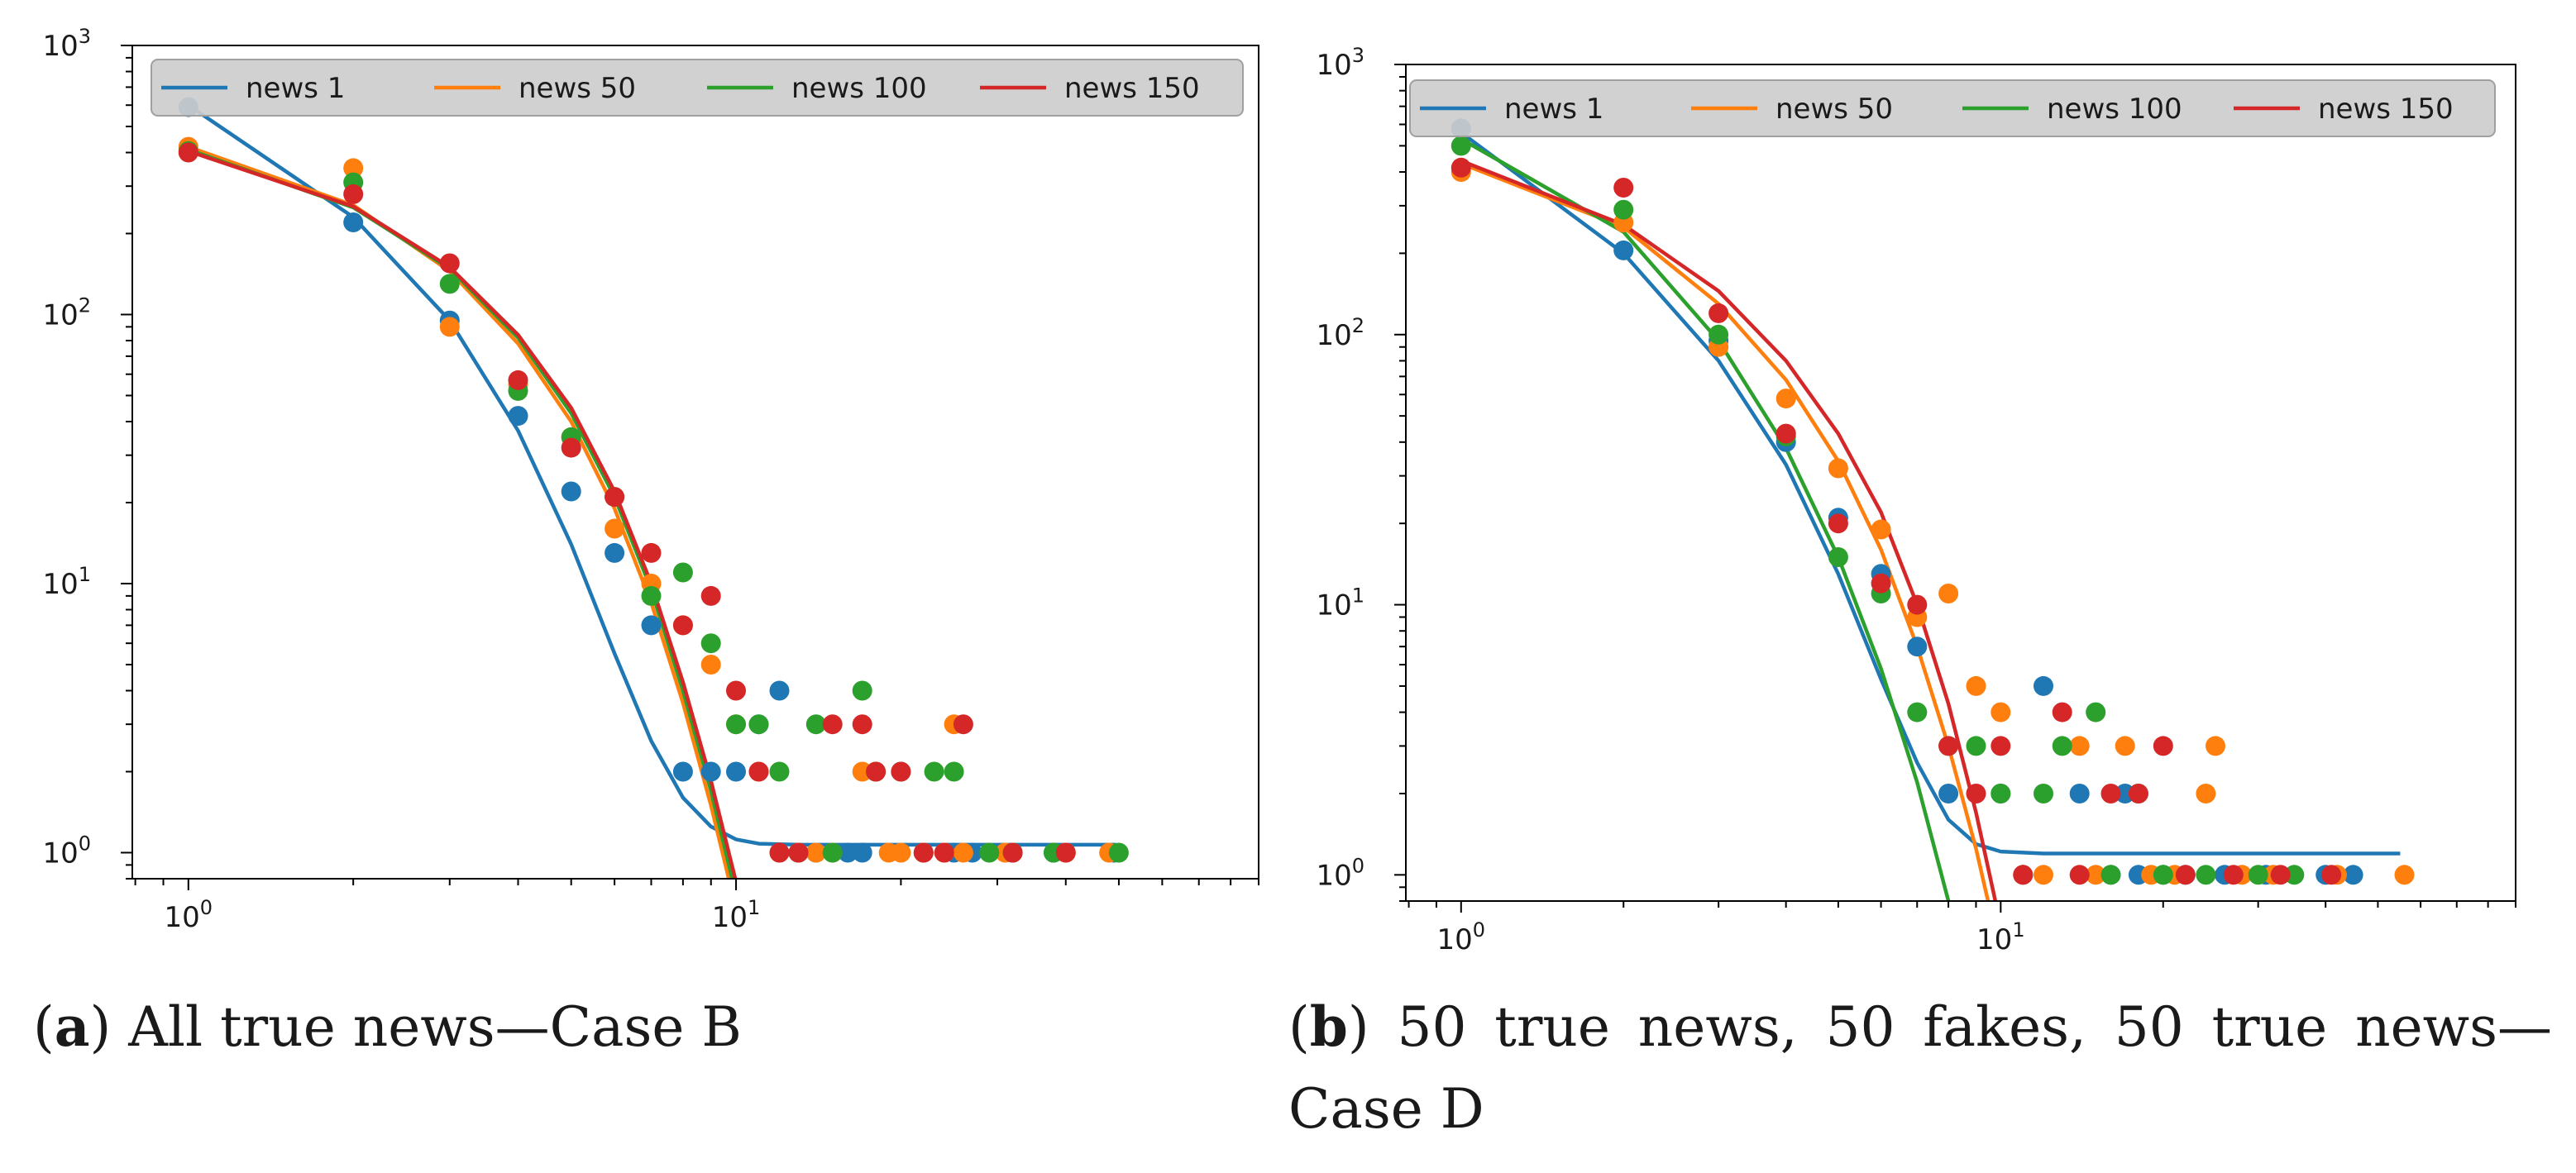 Image resolution: width=2576 pixels, height=1173 pixels. What do you see at coordinates (2386, 110) in the screenshot?
I see `legend-label: news 150` at bounding box center [2386, 110].